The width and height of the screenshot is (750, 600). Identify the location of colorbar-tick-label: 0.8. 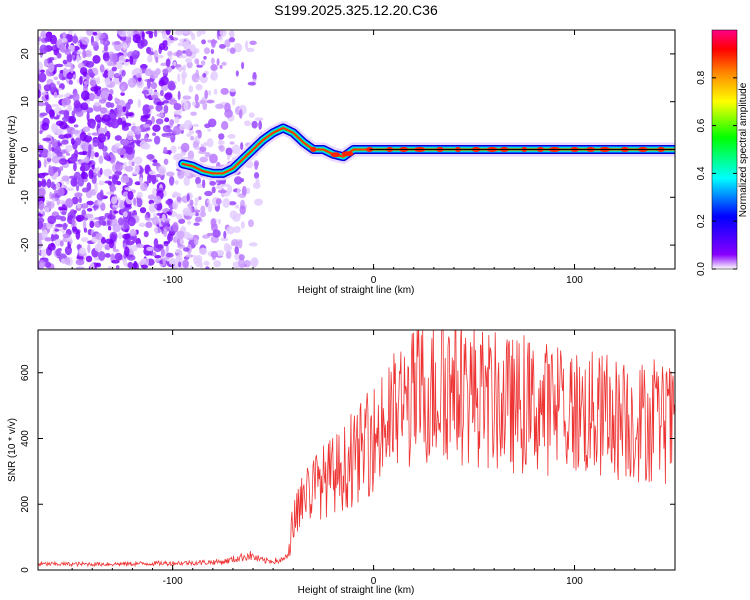
(701, 77).